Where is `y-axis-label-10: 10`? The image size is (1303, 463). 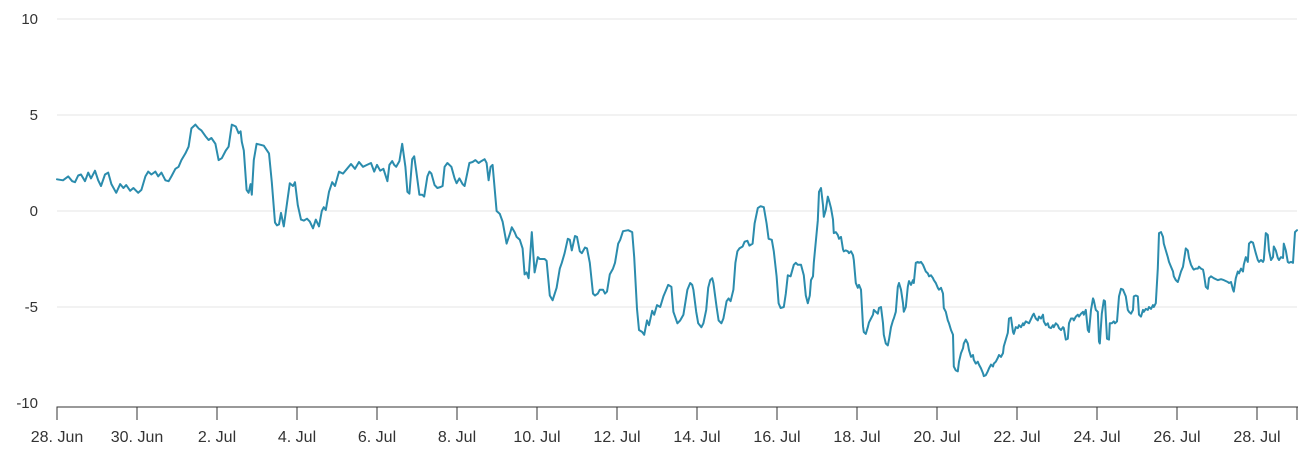
y-axis-label-10: 10 is located at coordinates (29, 19).